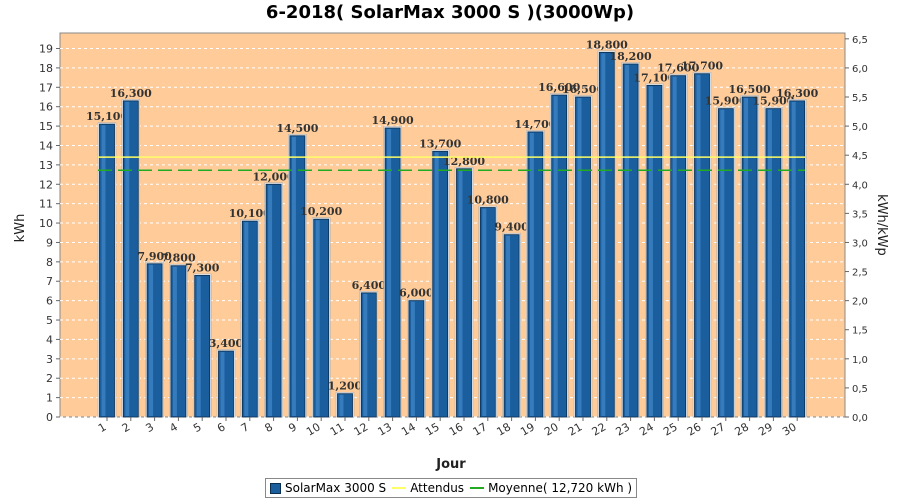 The height and width of the screenshot is (500, 900). I want to click on x-tick-label: 12, so click(361, 429).